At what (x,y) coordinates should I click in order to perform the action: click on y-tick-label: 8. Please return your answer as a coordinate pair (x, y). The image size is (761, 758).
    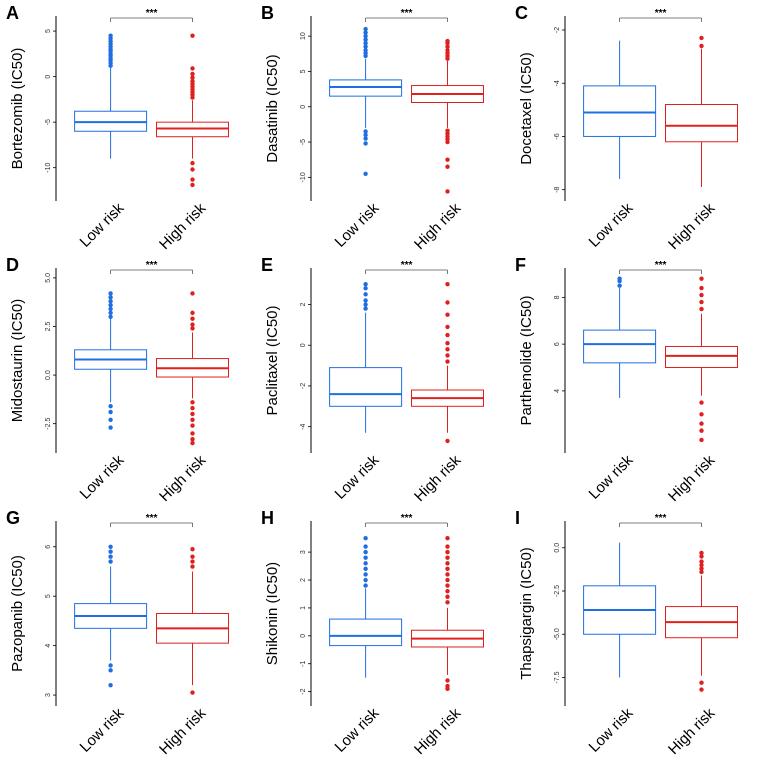
    Looking at the image, I should click on (557, 297).